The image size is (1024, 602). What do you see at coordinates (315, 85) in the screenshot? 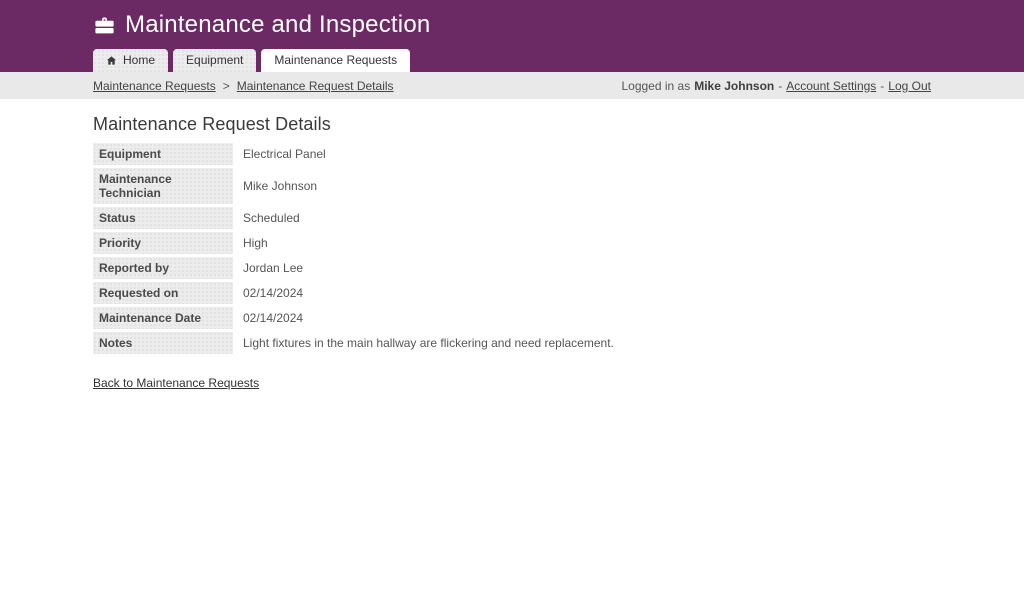
I see `breadcrumb-link-request-details: Maintenance Request Details` at bounding box center [315, 85].